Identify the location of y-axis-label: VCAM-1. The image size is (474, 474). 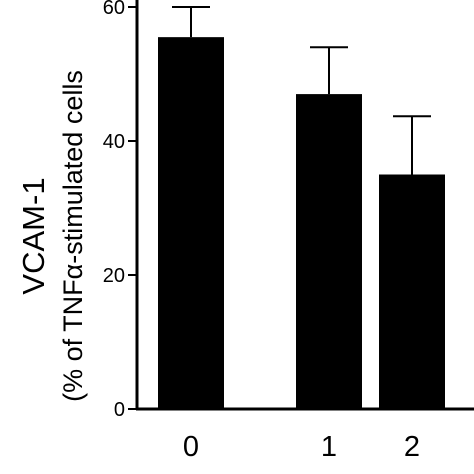
(33, 235).